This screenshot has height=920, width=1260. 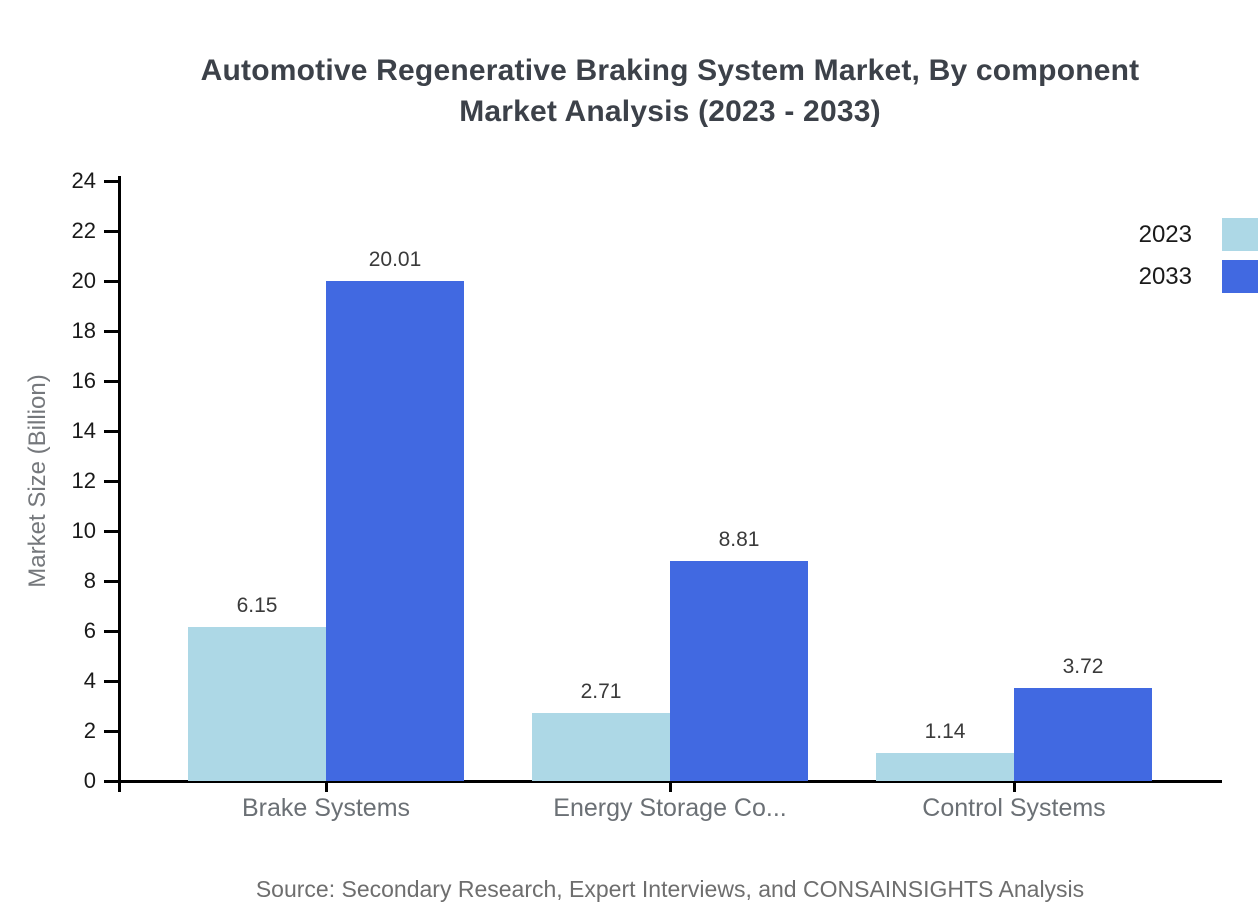 What do you see at coordinates (83, 480) in the screenshot?
I see `y-tick-label: 12` at bounding box center [83, 480].